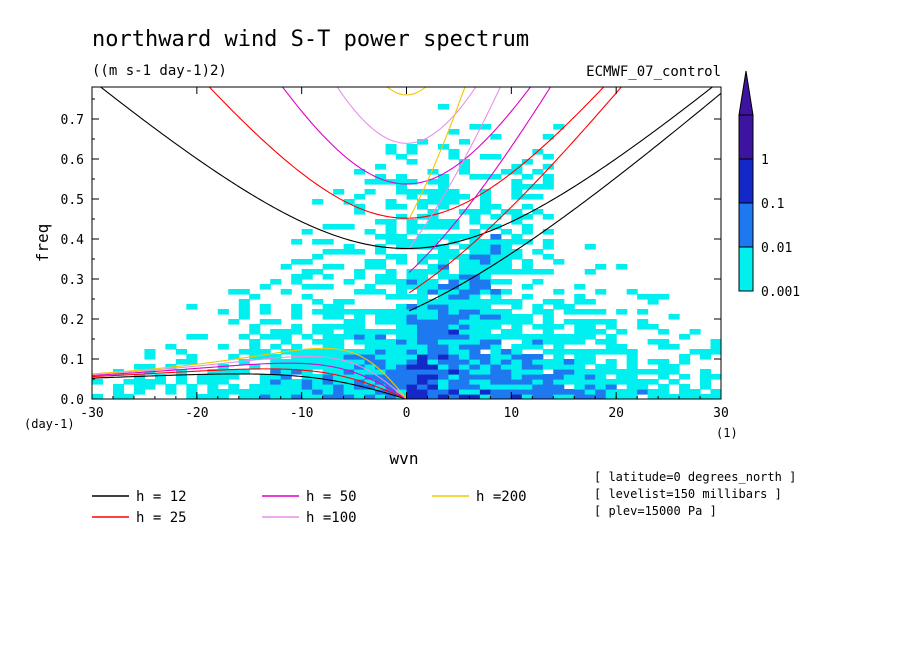  What do you see at coordinates (91, 413) in the screenshot?
I see `x-tick-label: -30` at bounding box center [91, 413].